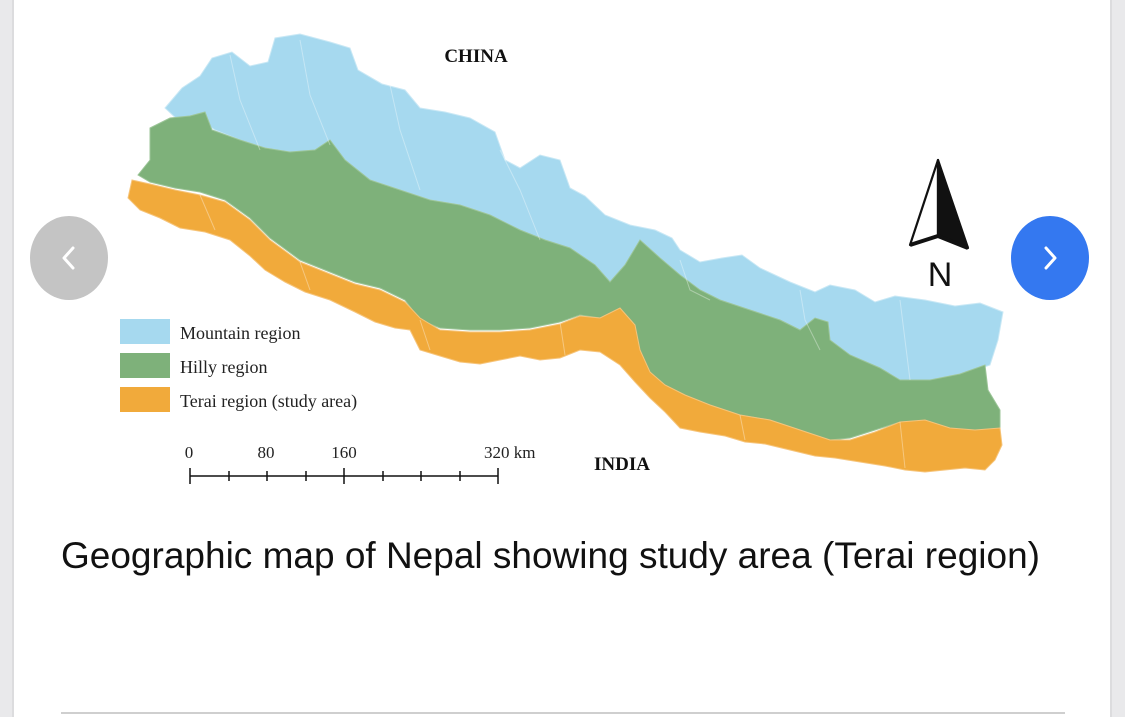  Describe the element at coordinates (940, 275) in the screenshot. I see `compass-label: N` at that location.